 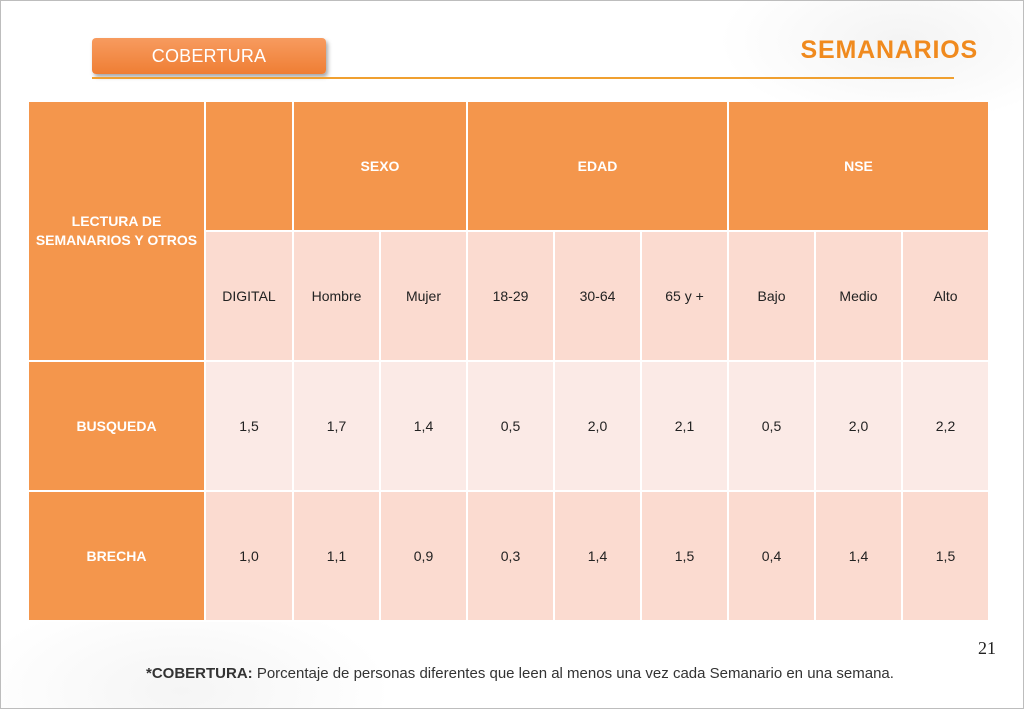 I want to click on corner-label: LECTURA DE SEMANARIOS Y OTROS, so click(x=116, y=231).